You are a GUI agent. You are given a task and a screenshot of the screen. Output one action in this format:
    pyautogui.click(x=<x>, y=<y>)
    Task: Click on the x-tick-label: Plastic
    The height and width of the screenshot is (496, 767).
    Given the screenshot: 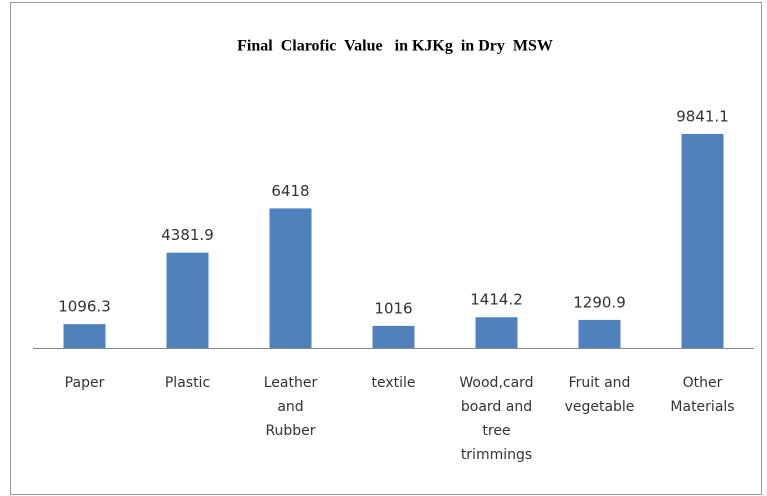 What is the action you would take?
    pyautogui.click(x=187, y=383)
    